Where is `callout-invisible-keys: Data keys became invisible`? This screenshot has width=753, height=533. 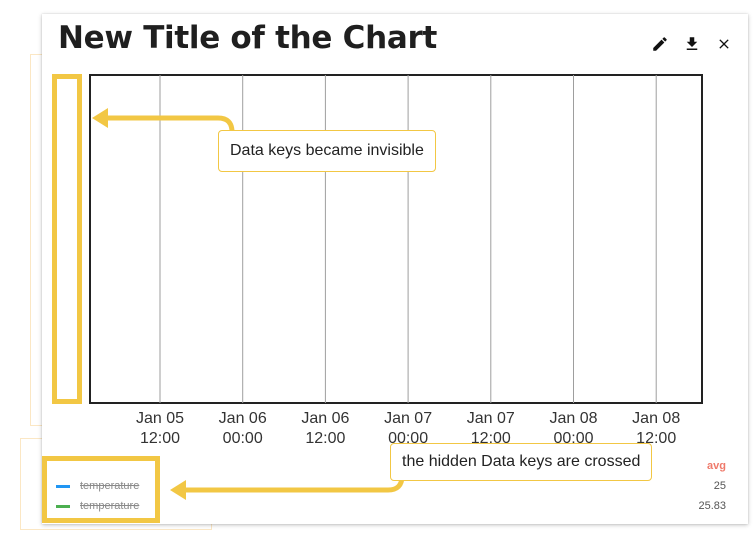 callout-invisible-keys: Data keys became invisible is located at coordinates (327, 151).